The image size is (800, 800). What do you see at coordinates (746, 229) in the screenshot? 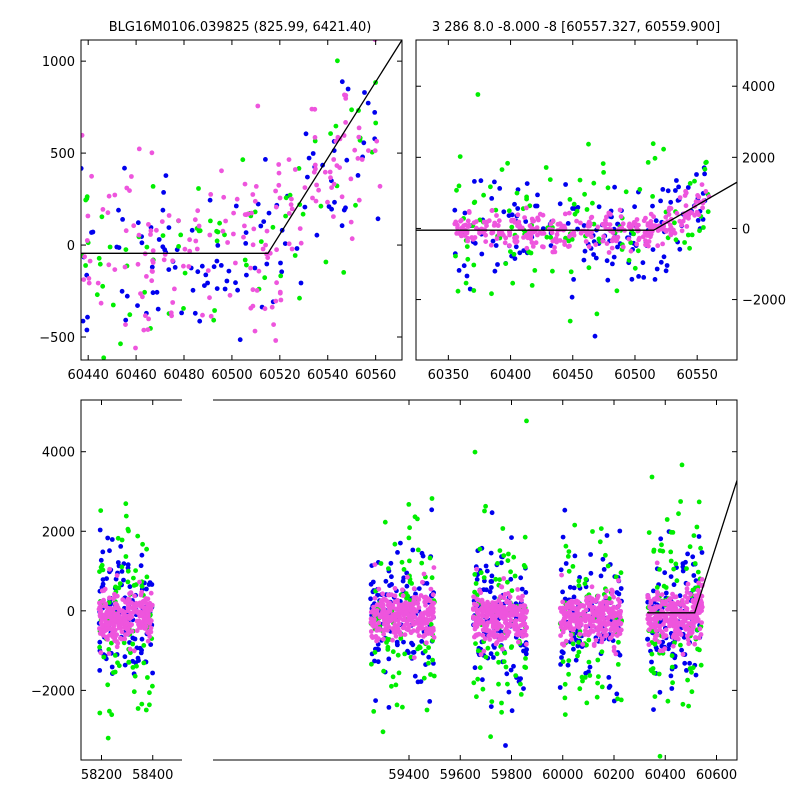
I see `y-tick-label: 0` at bounding box center [746, 229].